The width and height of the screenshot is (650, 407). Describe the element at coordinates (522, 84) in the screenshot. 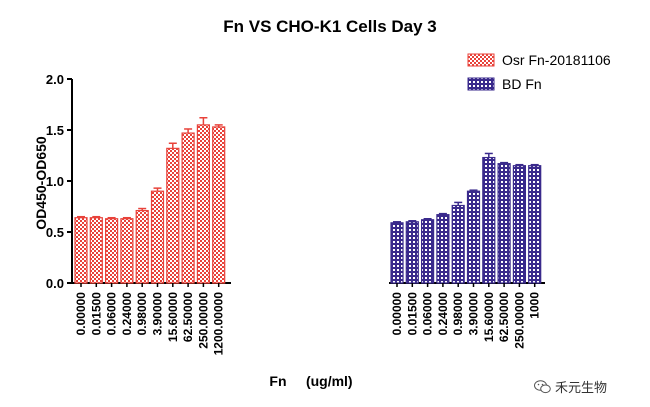

I see `legend-label-bd-fn: BD Fn` at that location.